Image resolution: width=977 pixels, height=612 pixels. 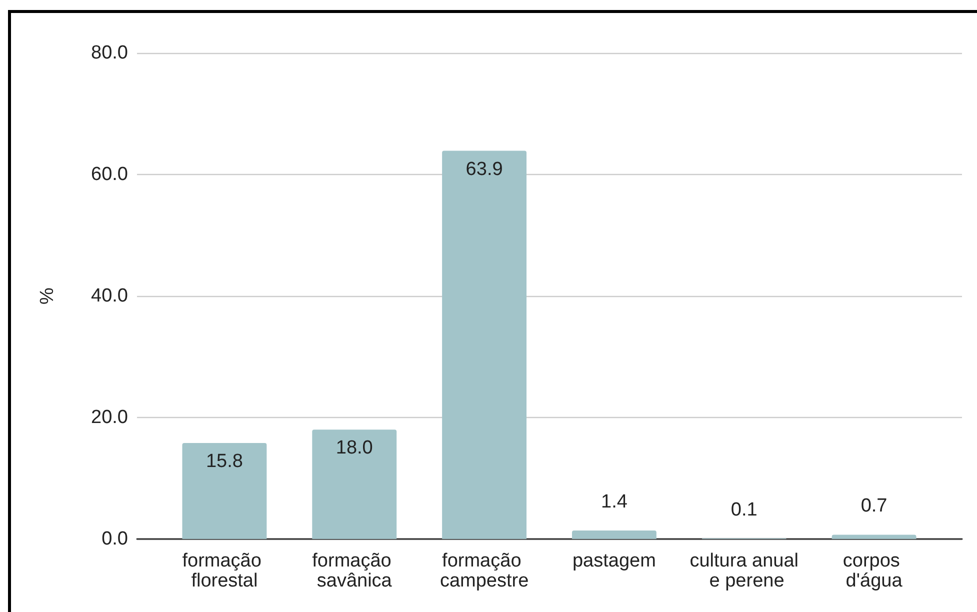 I want to click on y-tick-label: 40.0, so click(x=109, y=296).